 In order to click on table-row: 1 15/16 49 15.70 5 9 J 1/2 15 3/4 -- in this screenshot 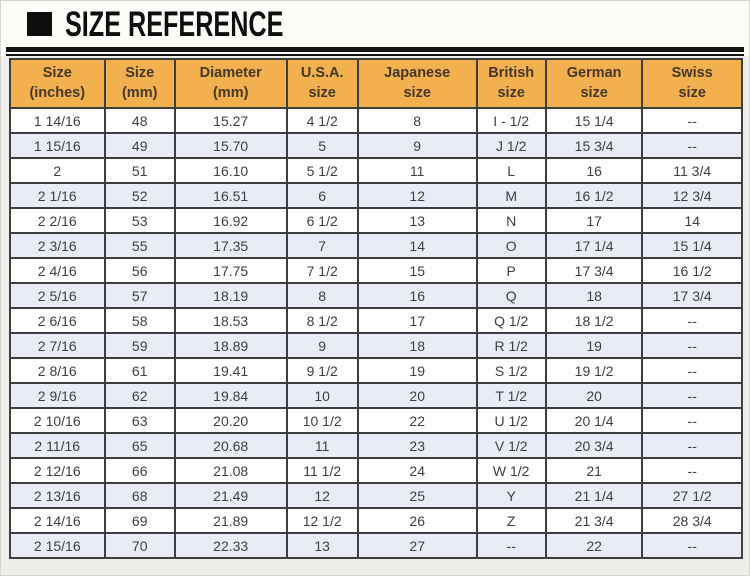, I will do `click(376, 146)`.